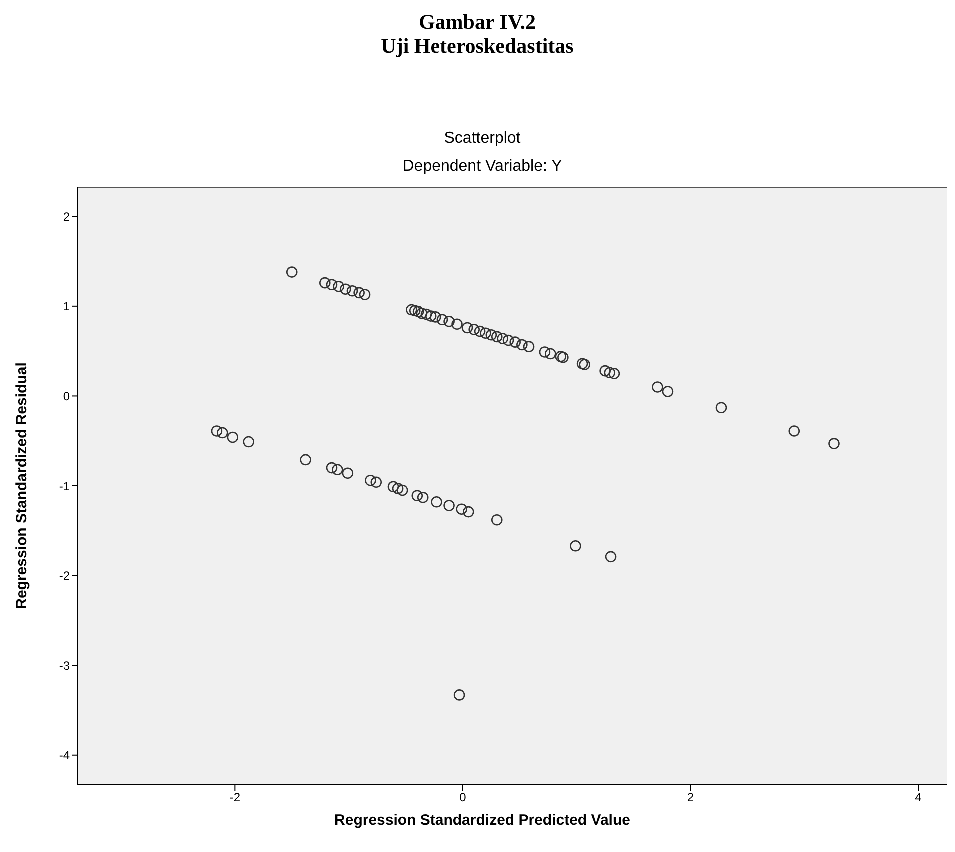  I want to click on x-axis-title: Regression Standardized Predicted Value, so click(483, 820).